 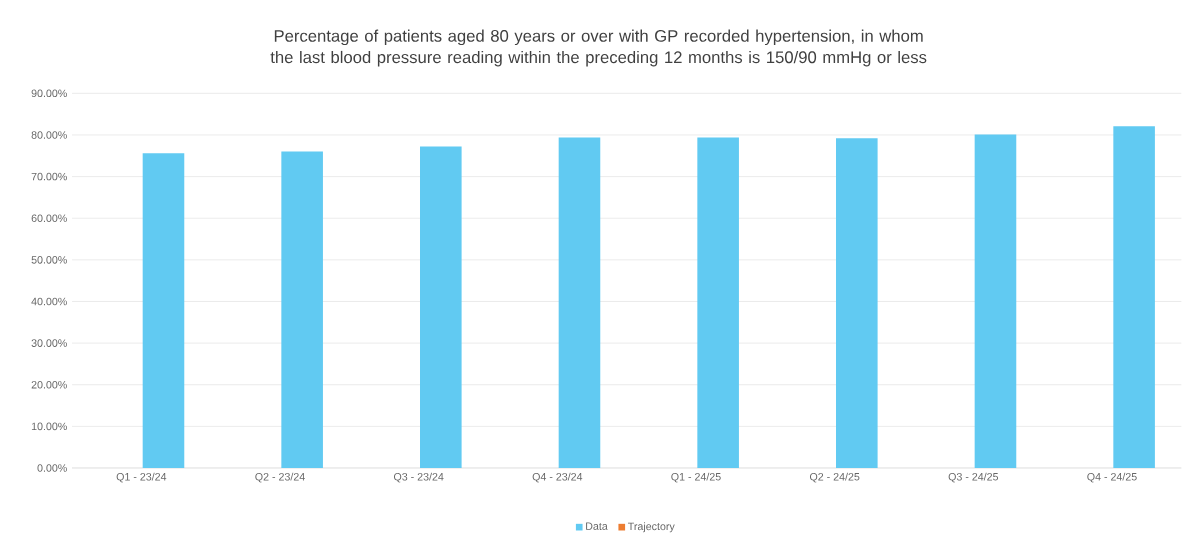 I want to click on x-tick-label: Q1 - 23/24, so click(x=141, y=477).